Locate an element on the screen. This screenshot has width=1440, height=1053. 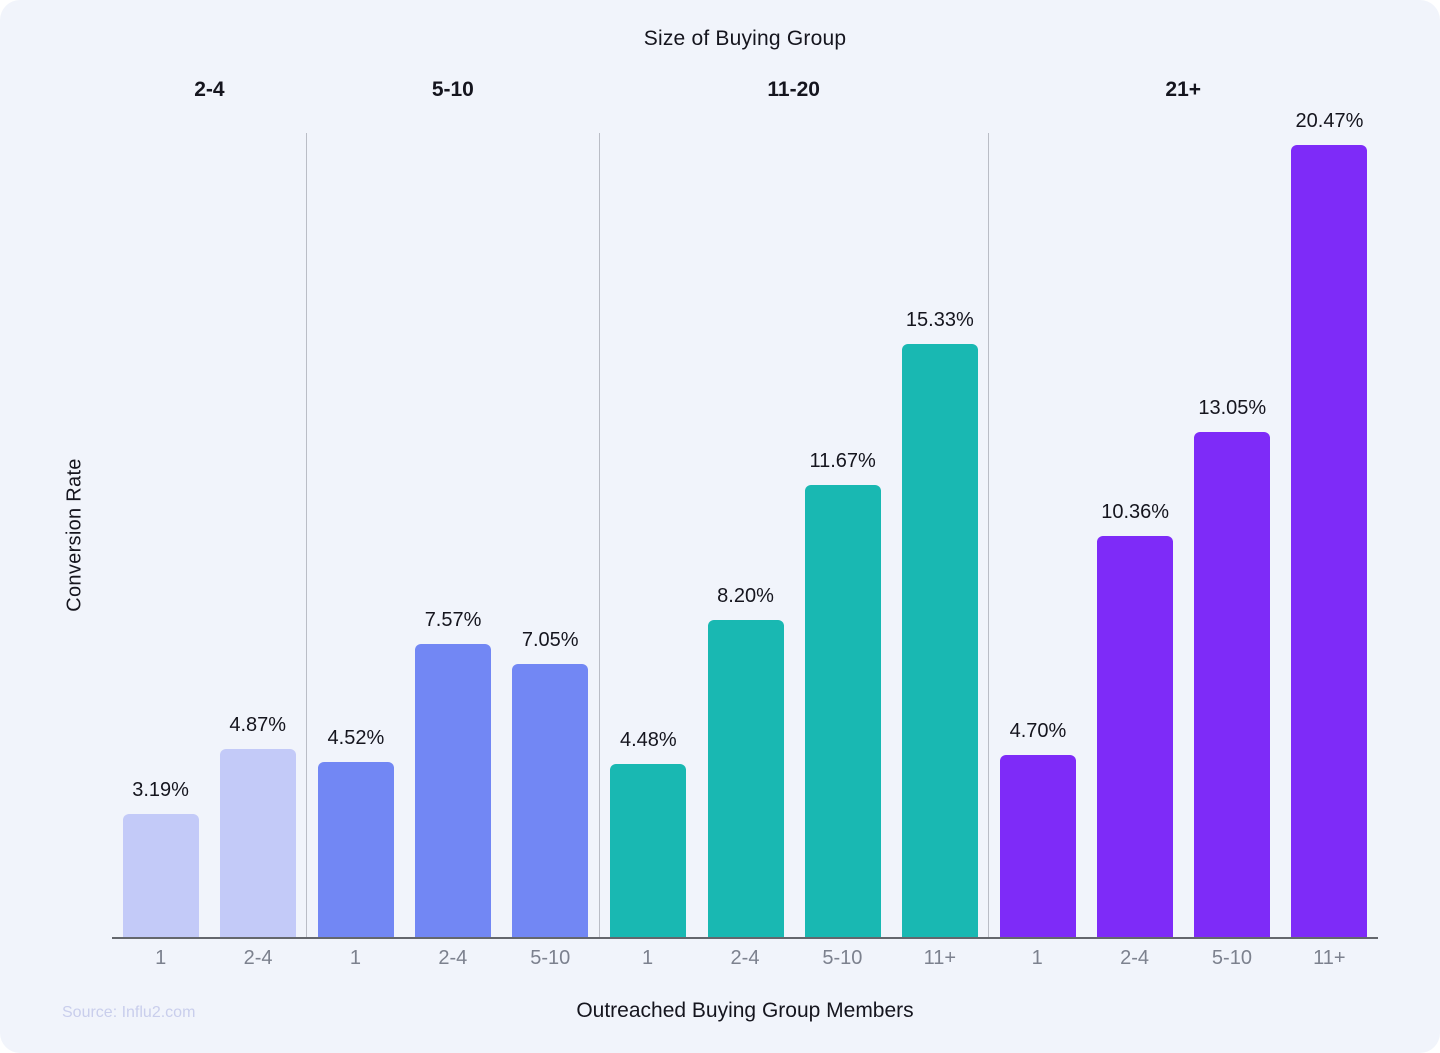
bar-slot: 7.05% is located at coordinates (550, 535).